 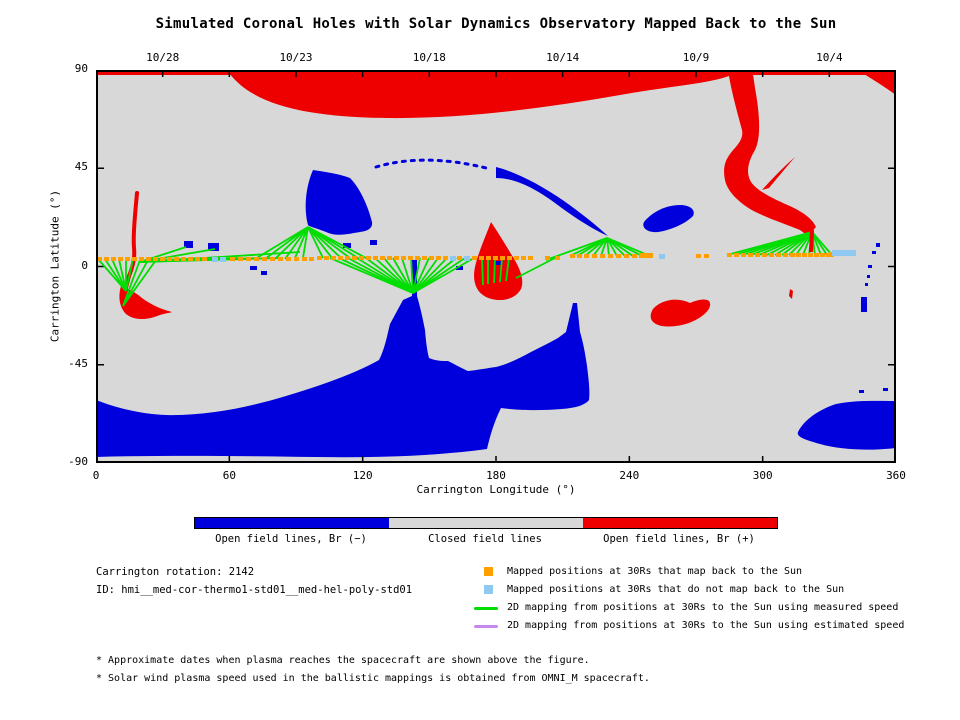 What do you see at coordinates (296, 57) in the screenshot?
I see `top-axis-date-label: 10/23` at bounding box center [296, 57].